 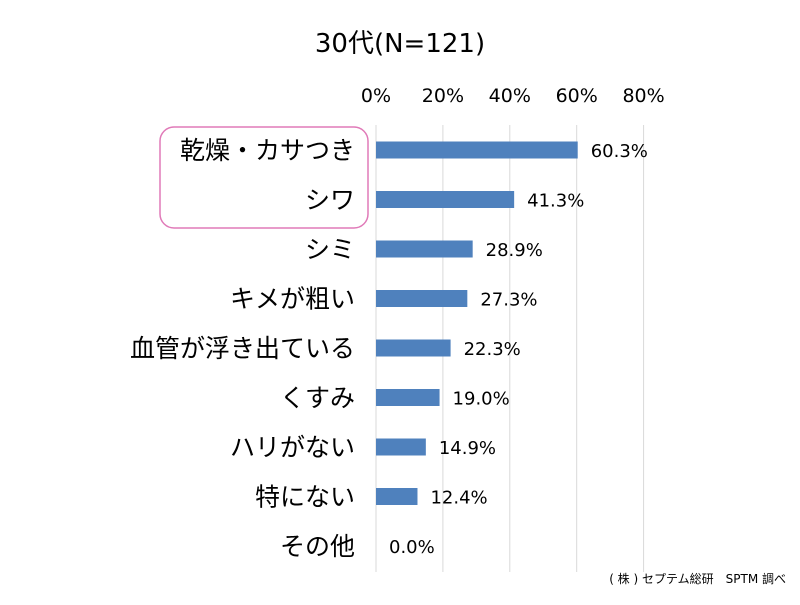 What do you see at coordinates (514, 250) in the screenshot?
I see `value-label-3: 28.9%` at bounding box center [514, 250].